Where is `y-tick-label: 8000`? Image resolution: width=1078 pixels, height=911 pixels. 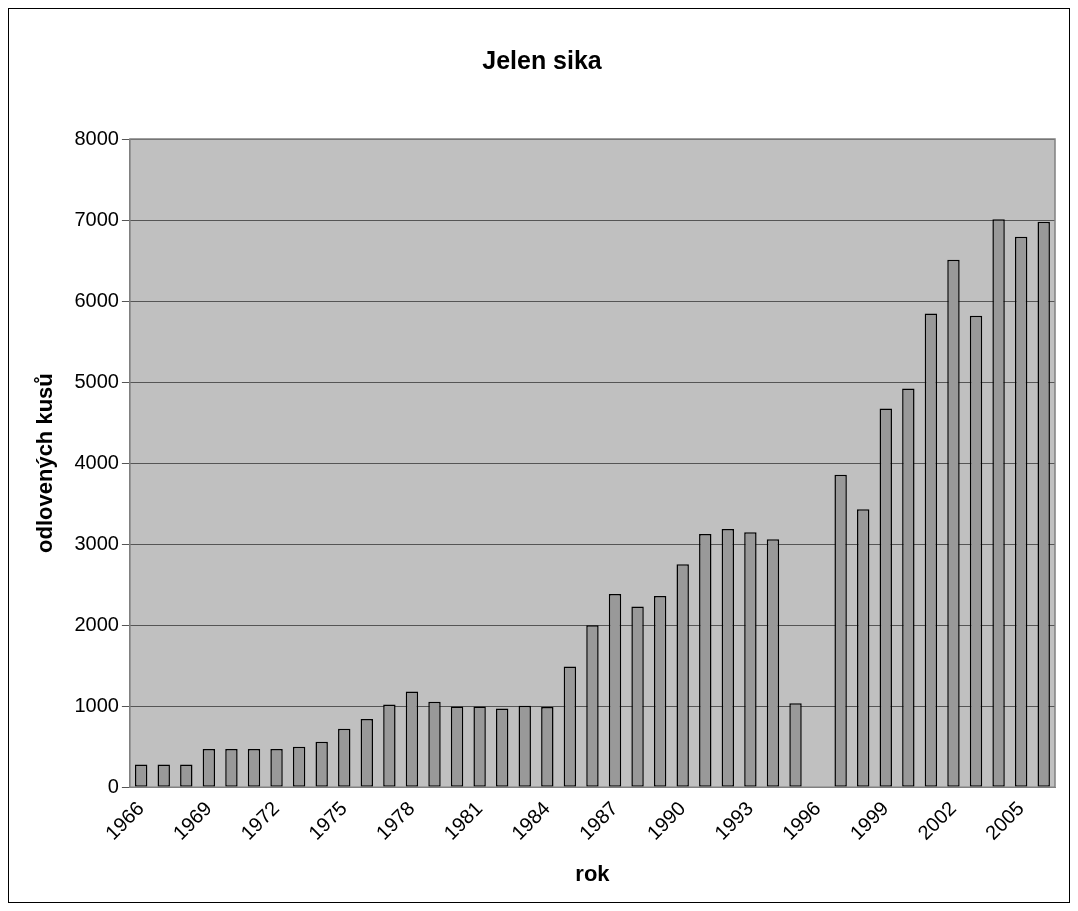 y-tick-label: 8000 is located at coordinates (96, 137).